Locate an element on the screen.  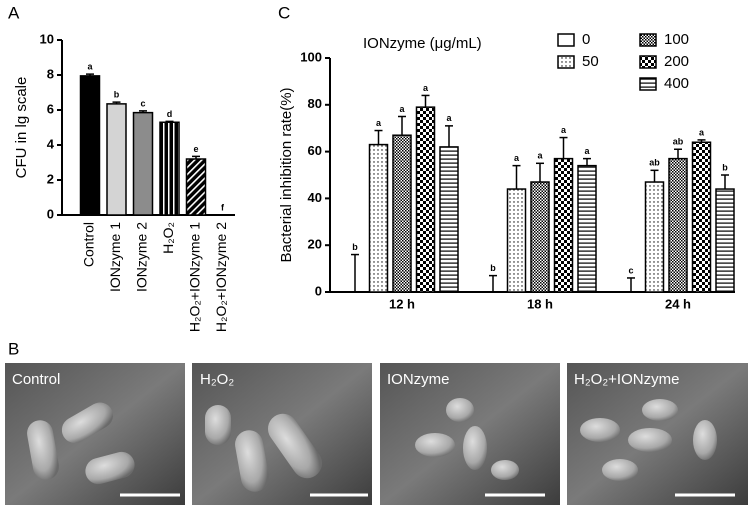
y-tick-label: 2 is located at coordinates (50, 178).